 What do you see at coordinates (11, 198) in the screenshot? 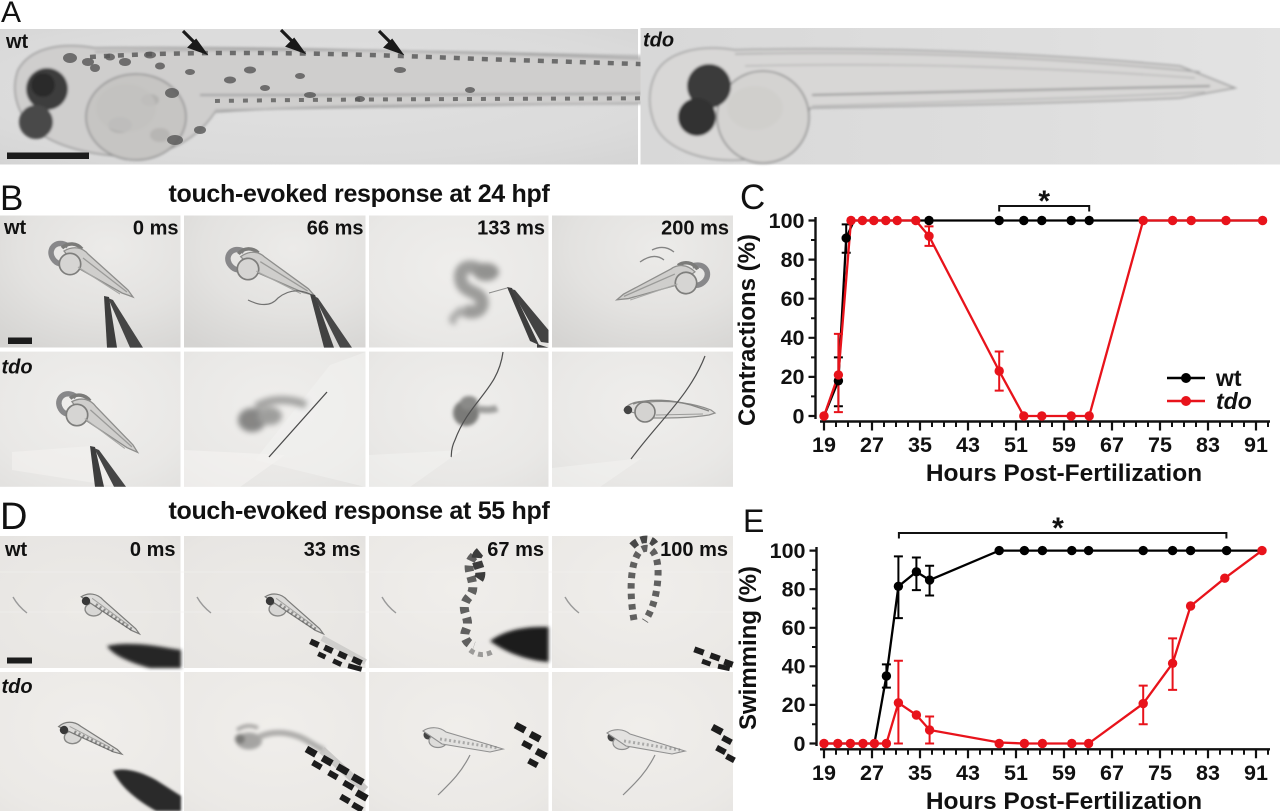
I see `svg-text: B` at bounding box center [11, 198].